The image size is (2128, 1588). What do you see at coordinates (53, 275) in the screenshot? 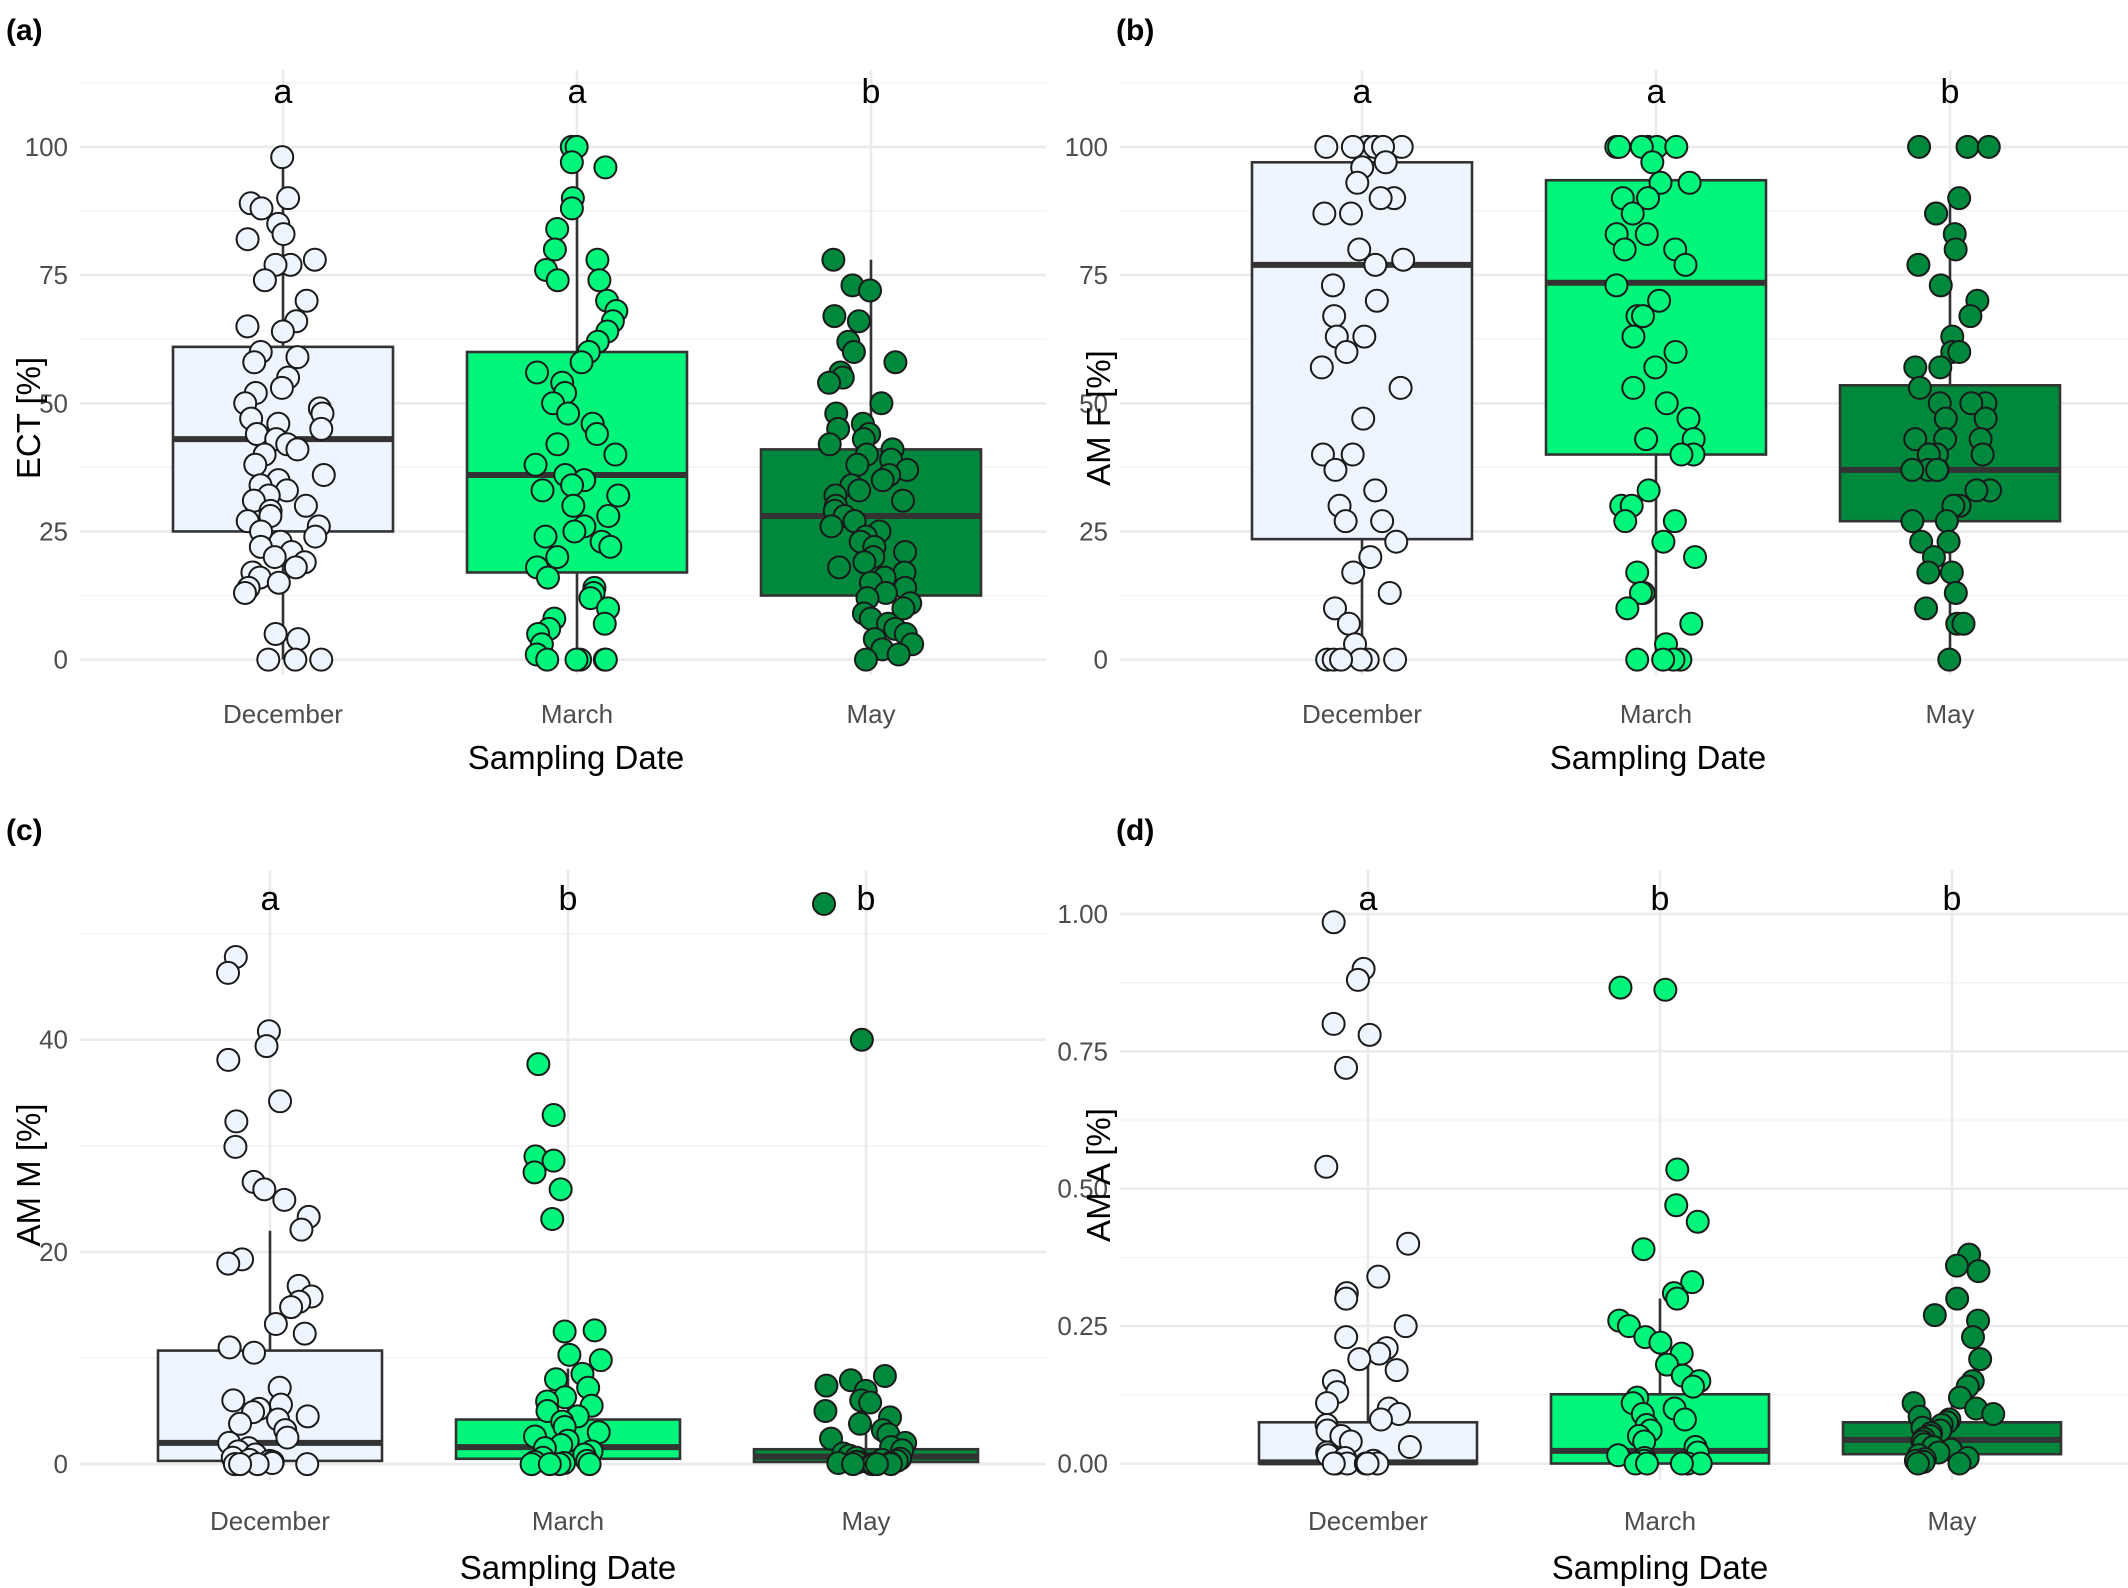
I see `panel-a-y-tick-label: 75` at bounding box center [53, 275].